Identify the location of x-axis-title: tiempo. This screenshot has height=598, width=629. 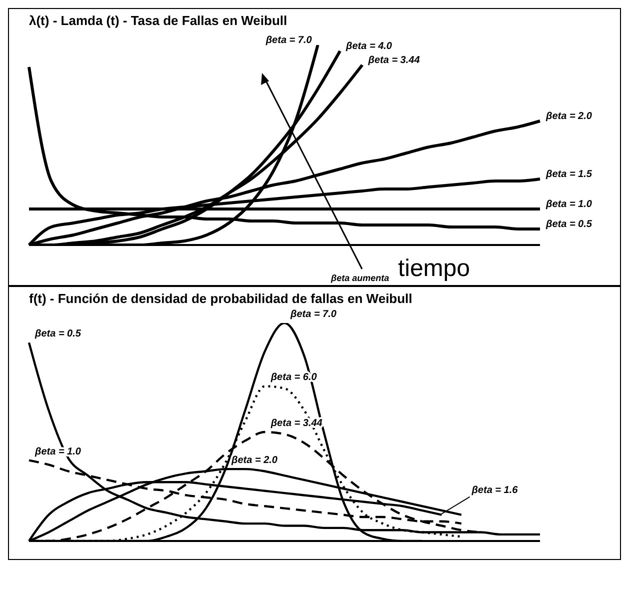
(434, 268).